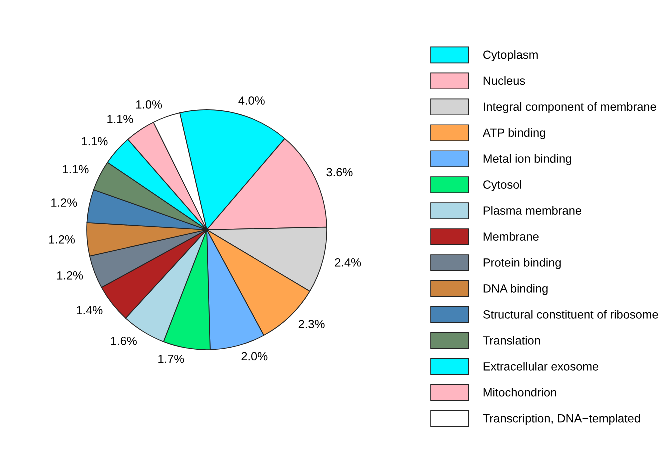  I want to click on legend-label: Protein binding, so click(522, 264).